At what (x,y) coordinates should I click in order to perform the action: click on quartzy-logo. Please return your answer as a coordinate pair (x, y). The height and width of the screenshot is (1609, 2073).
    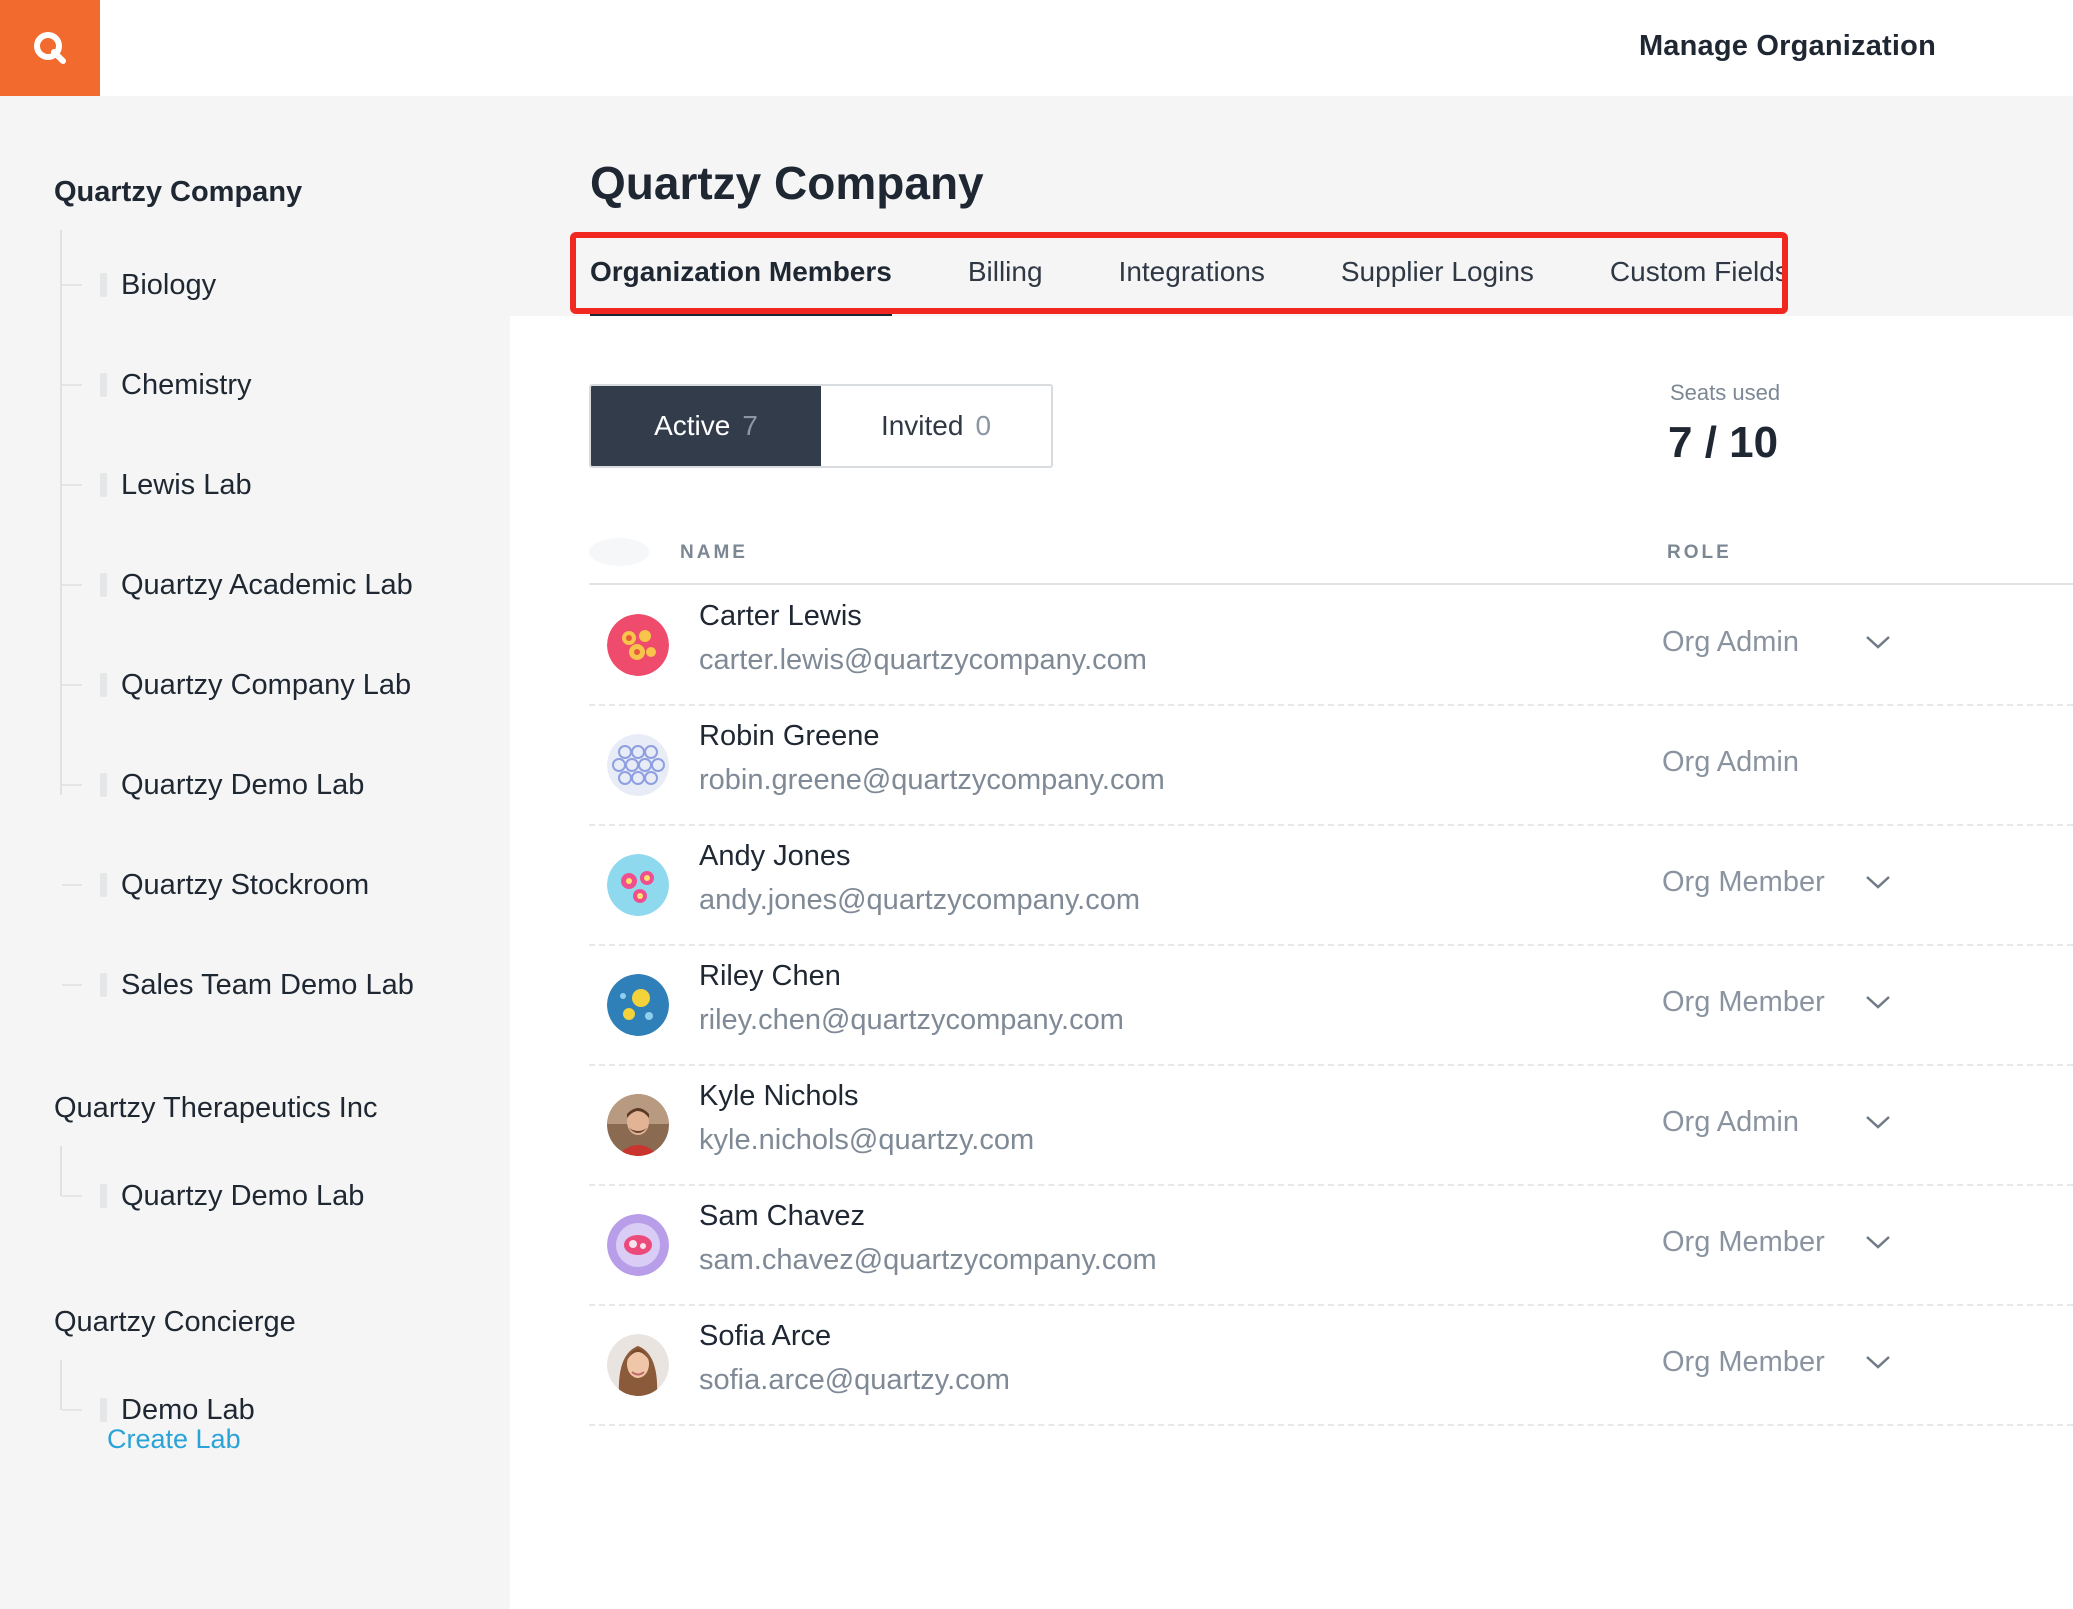
    Looking at the image, I should click on (50, 48).